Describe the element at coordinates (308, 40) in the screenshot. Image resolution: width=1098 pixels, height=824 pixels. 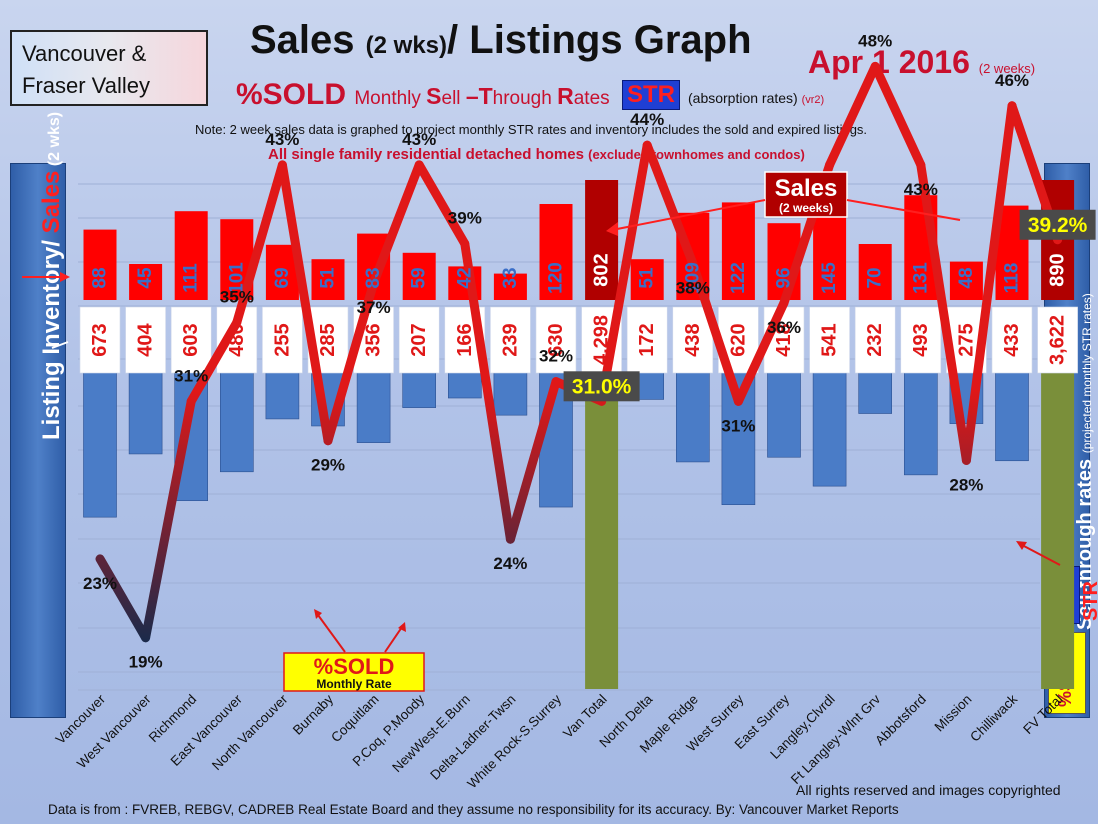
I see `title-main: Sales` at that location.